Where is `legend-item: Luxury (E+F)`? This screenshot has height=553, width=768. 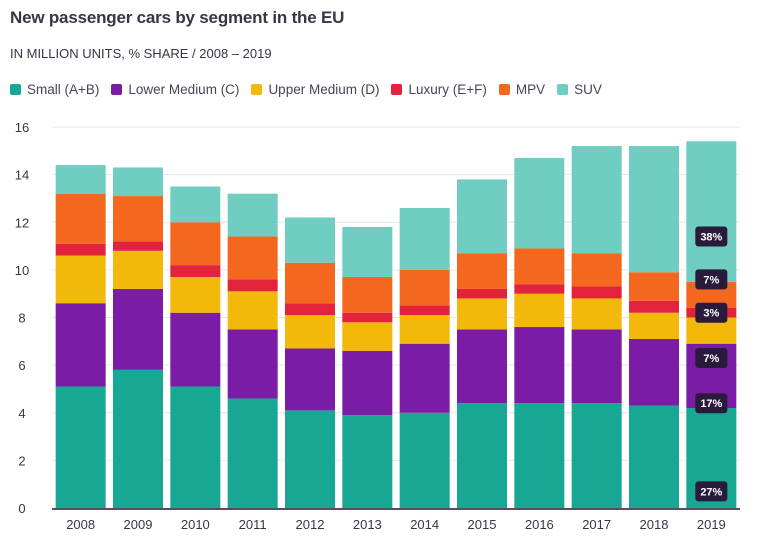
legend-item: Luxury (E+F) is located at coordinates (439, 89).